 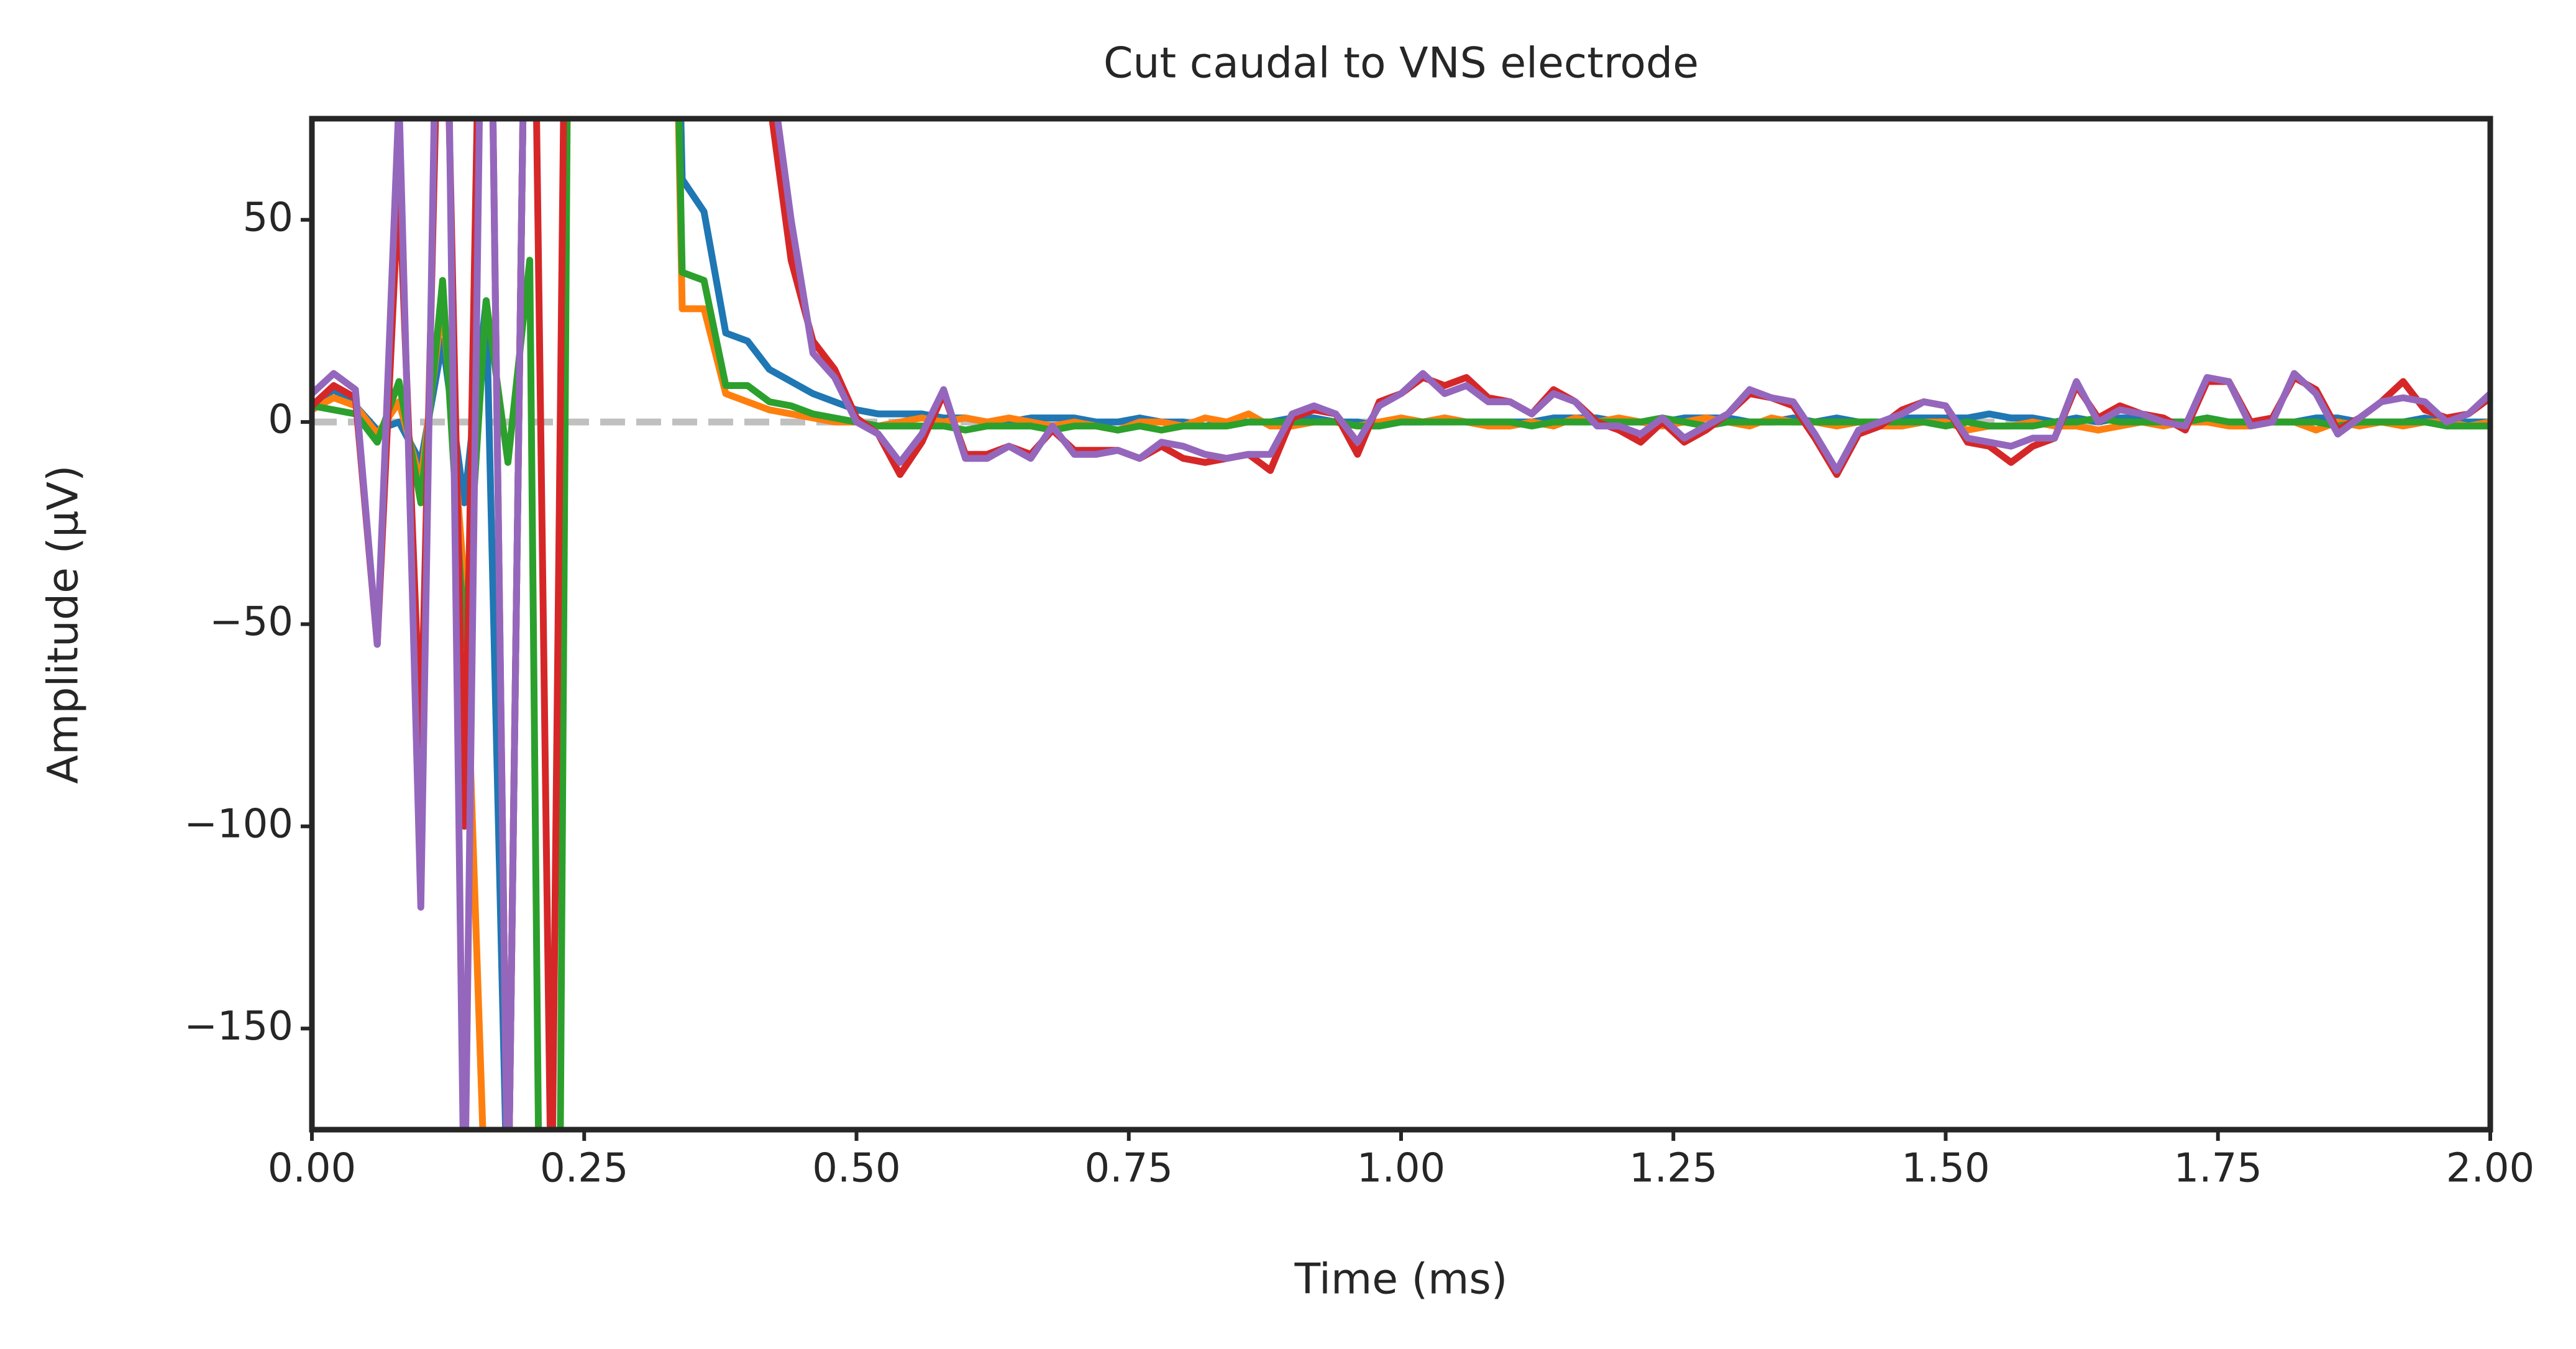 I want to click on x-tick-label: 0.25, so click(x=584, y=1169).